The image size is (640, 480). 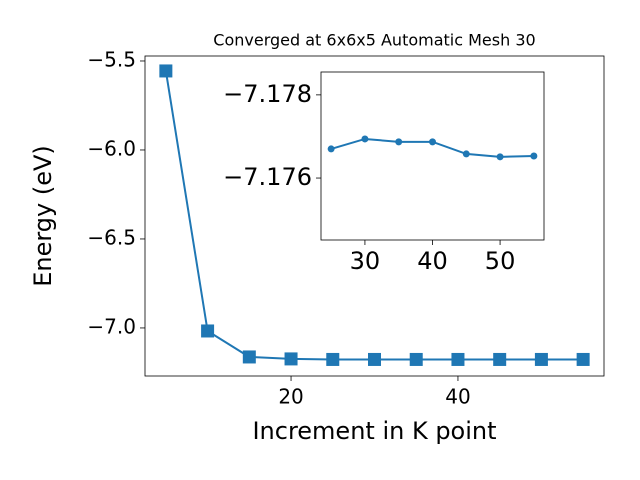 What do you see at coordinates (43, 216) in the screenshot?
I see `y-axis-label: Energy (eV)` at bounding box center [43, 216].